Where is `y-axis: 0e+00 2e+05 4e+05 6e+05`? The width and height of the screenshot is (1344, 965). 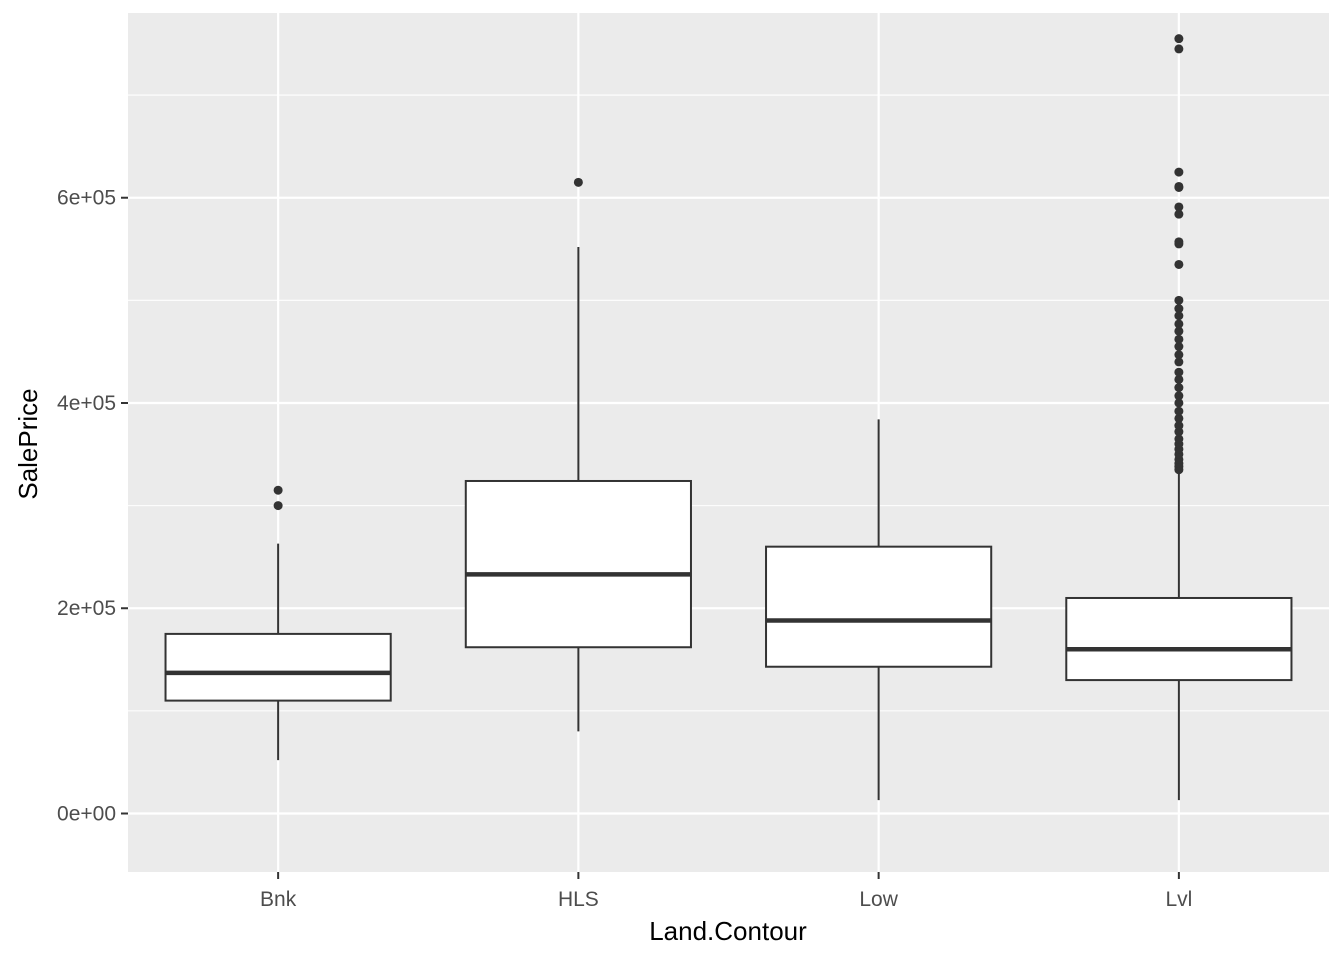 y-axis: 0e+00 2e+05 4e+05 6e+05 is located at coordinates (92, 506).